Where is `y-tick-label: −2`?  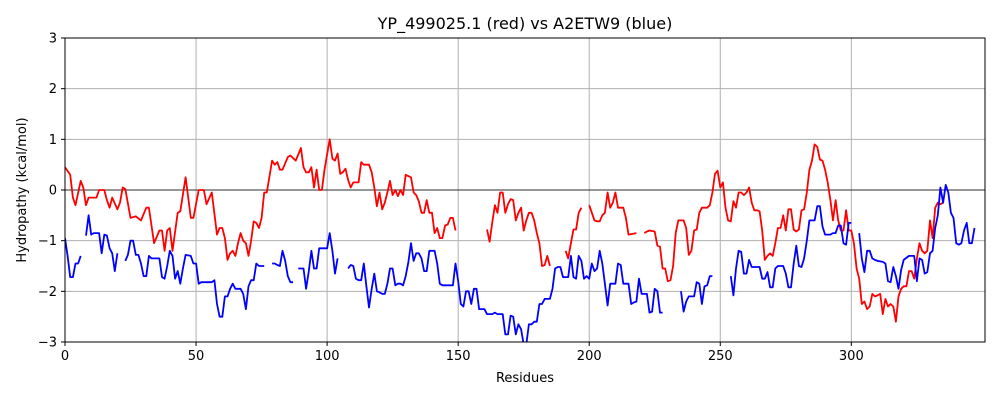 y-tick-label: −2 is located at coordinates (47, 292).